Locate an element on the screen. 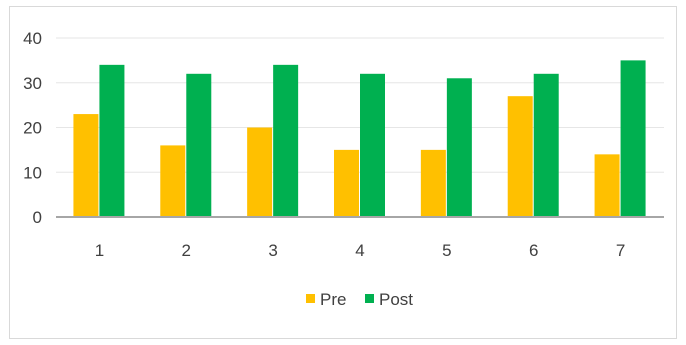  x-axis-ticks: 1 2 3 4 5 6 7 is located at coordinates (360, 250).